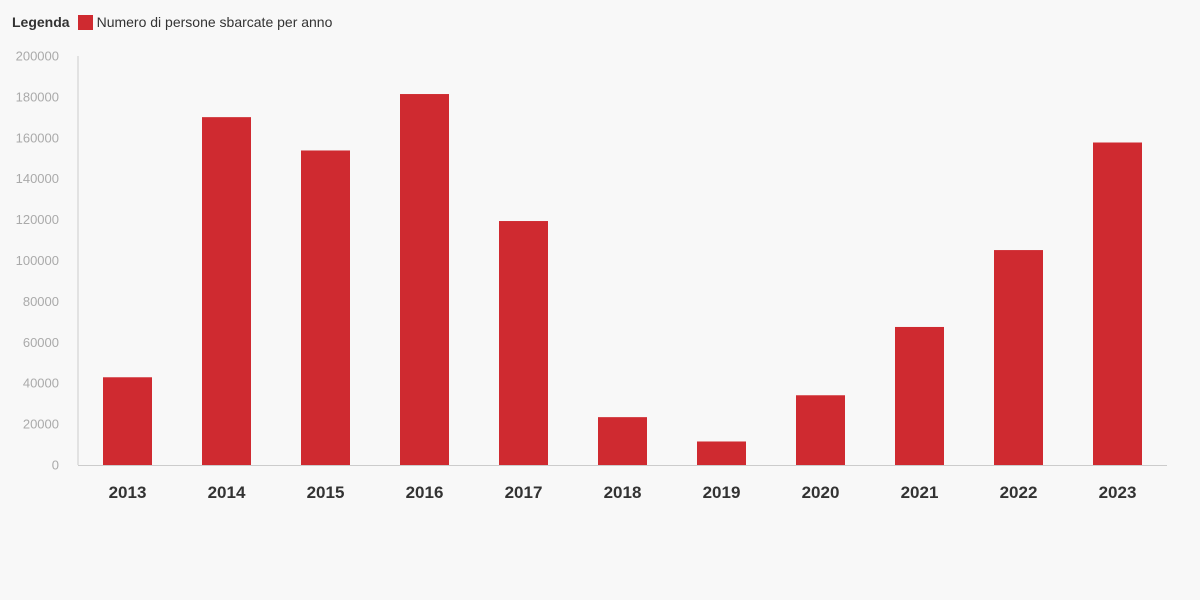 The image size is (1200, 600). What do you see at coordinates (37, 178) in the screenshot?
I see `y-tick-label: 140000` at bounding box center [37, 178].